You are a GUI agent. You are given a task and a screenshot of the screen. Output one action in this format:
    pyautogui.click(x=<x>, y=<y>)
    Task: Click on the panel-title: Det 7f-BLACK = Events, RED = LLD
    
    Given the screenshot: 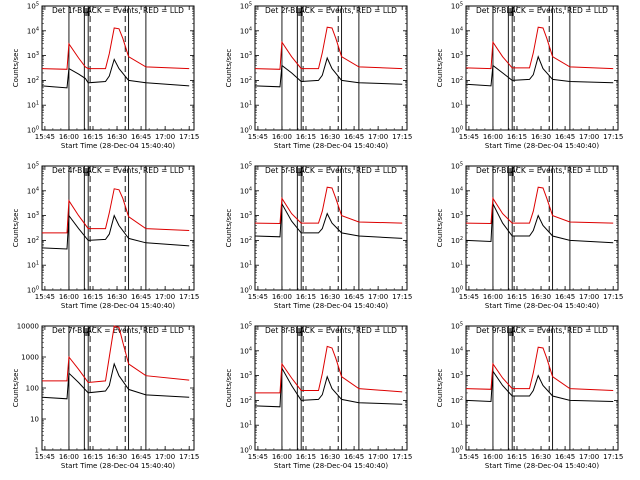 What is the action you would take?
    pyautogui.click(x=118, y=330)
    